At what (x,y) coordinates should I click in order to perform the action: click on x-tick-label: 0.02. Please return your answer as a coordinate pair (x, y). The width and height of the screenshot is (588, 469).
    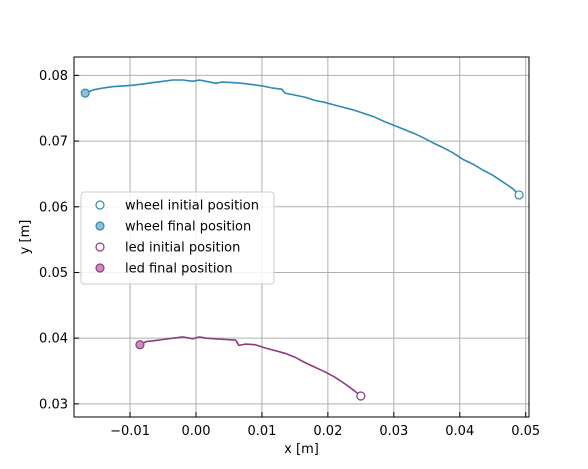
    Looking at the image, I should click on (327, 431).